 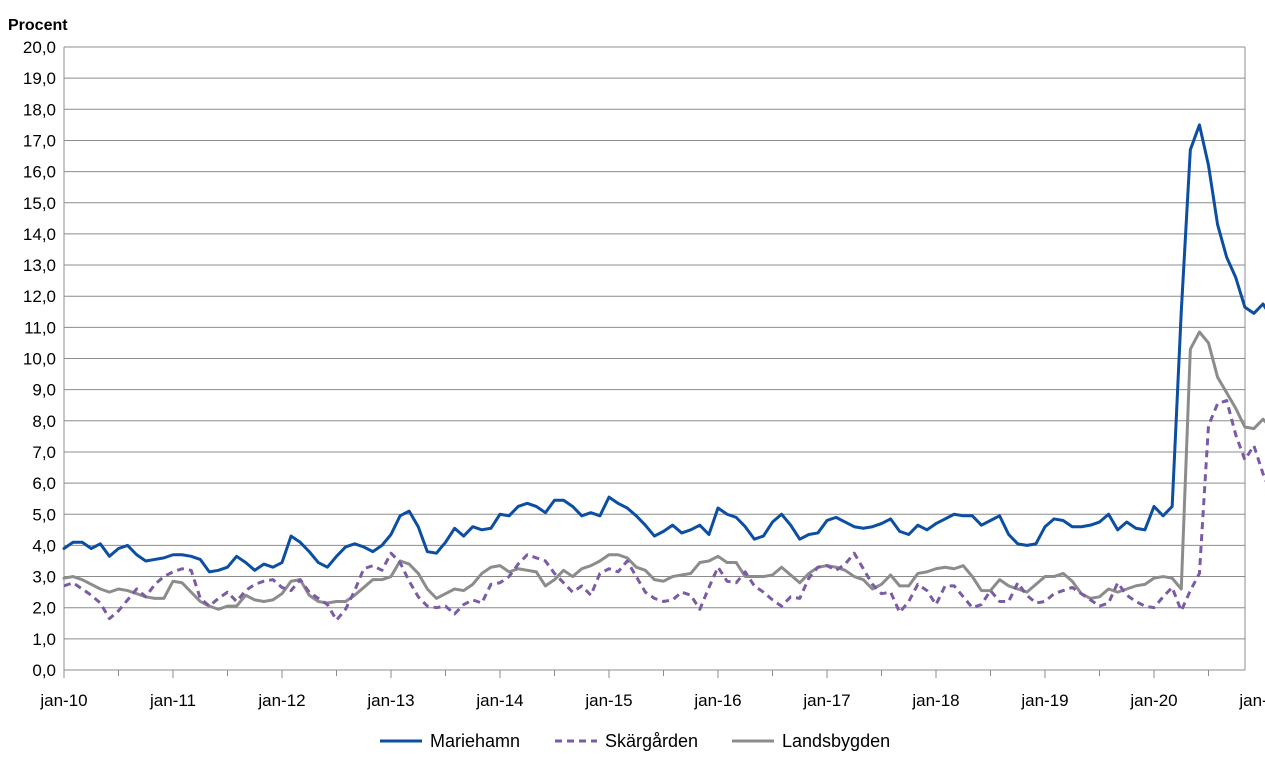 What do you see at coordinates (39, 47) in the screenshot?
I see `y-tick-label: 20,0` at bounding box center [39, 47].